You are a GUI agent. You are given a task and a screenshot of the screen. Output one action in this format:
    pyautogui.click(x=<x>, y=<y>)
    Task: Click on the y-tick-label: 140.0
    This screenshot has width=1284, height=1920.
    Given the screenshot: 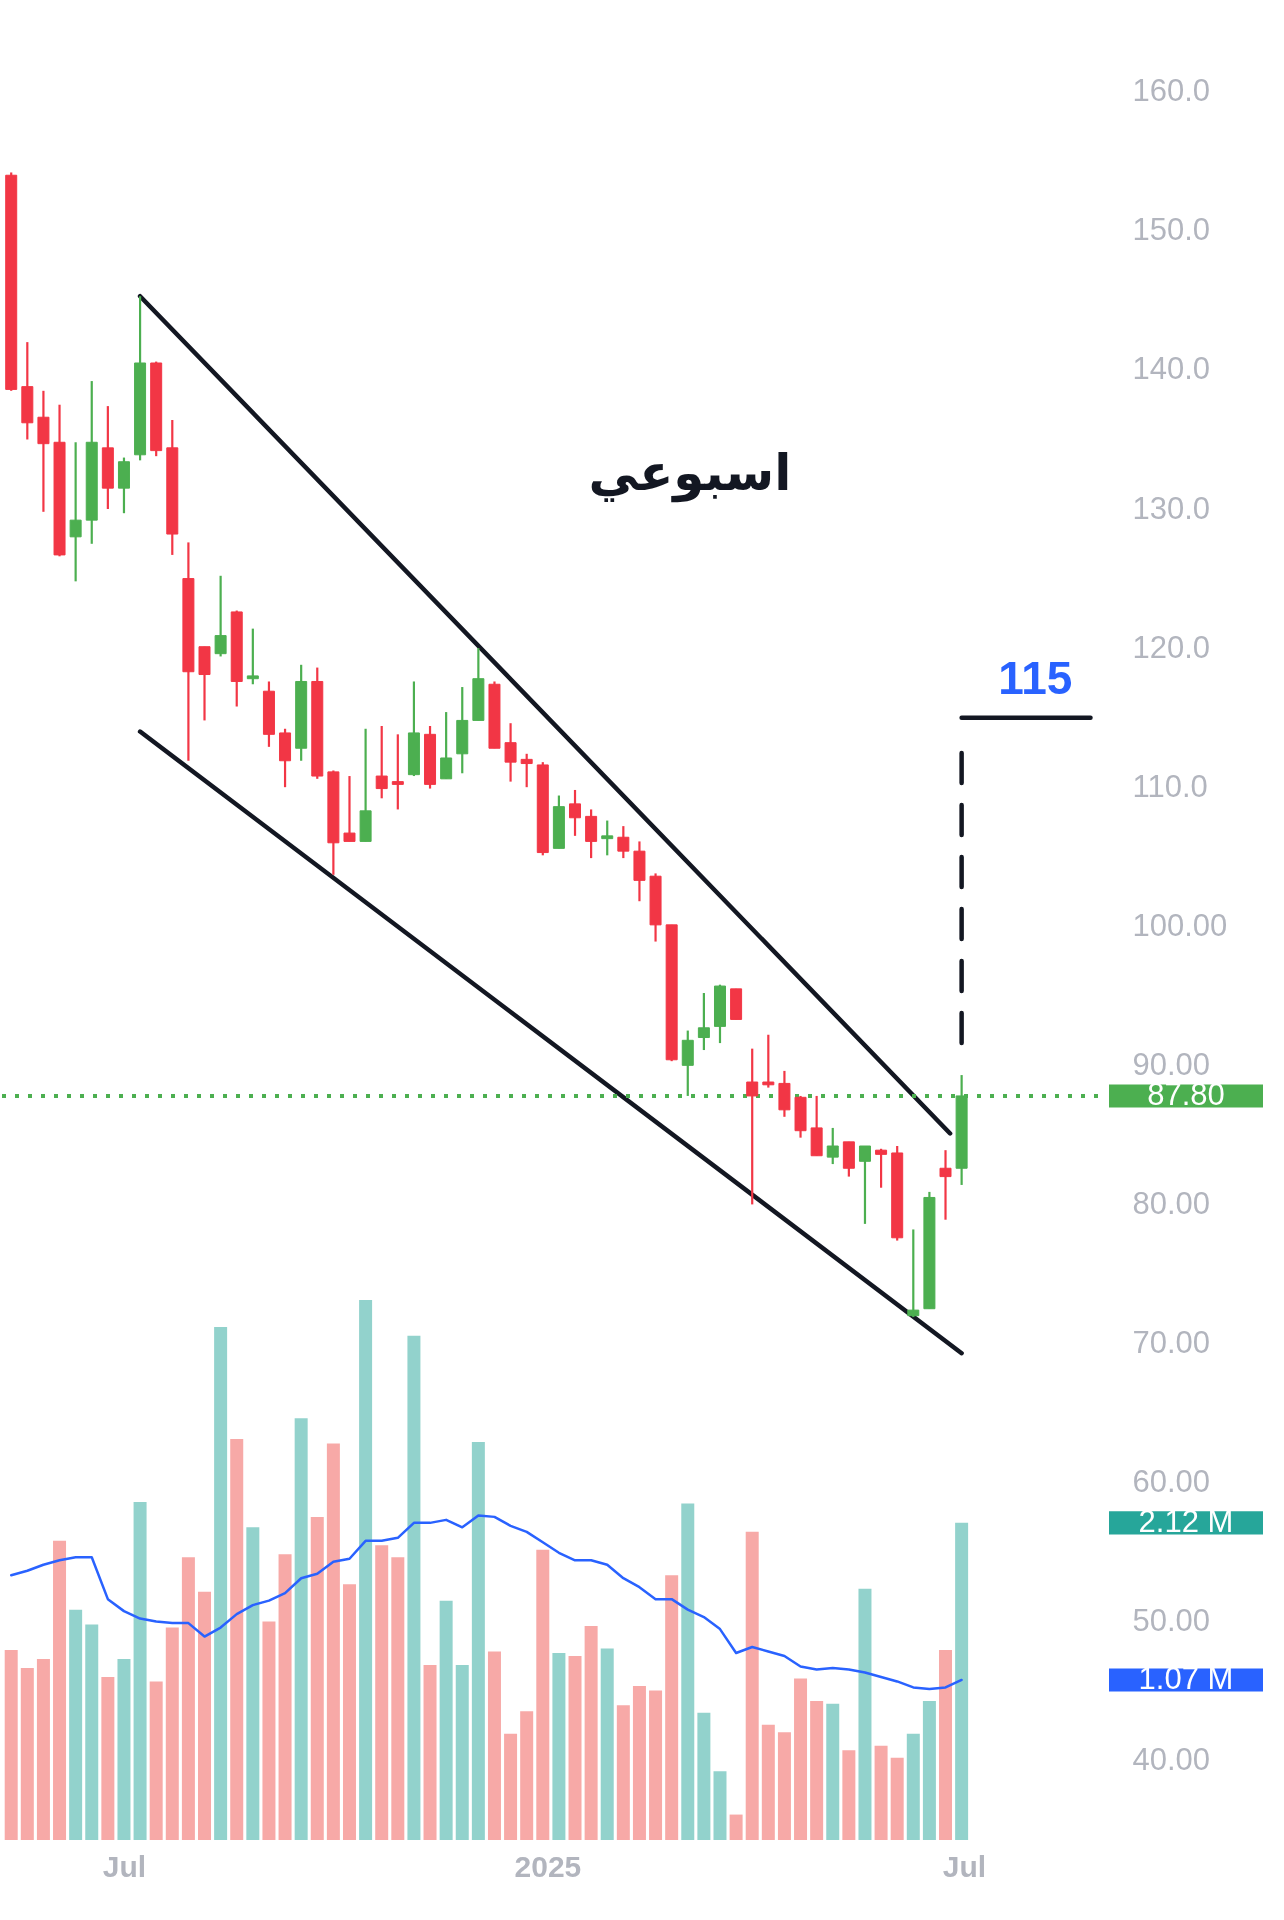 What is the action you would take?
    pyautogui.click(x=1171, y=369)
    